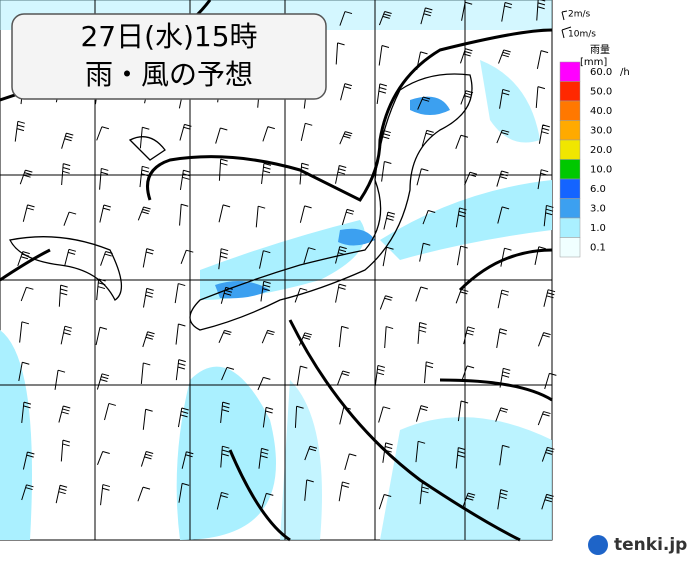 The width and height of the screenshot is (692, 564). What do you see at coordinates (601, 131) in the screenshot?
I see `legend-label: 30.0` at bounding box center [601, 131].